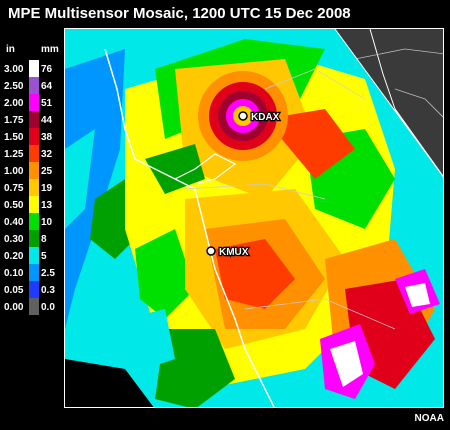  I want to click on legend-in: 0.30, so click(14, 239).